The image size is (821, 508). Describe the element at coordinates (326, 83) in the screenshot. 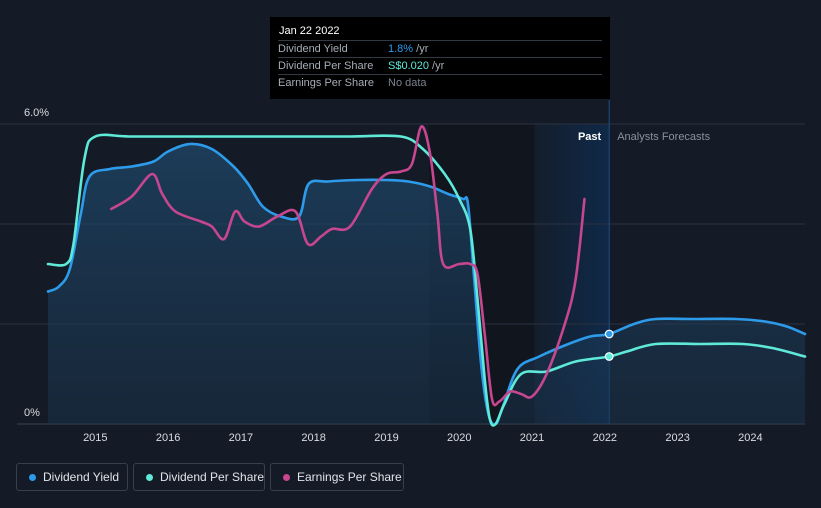

I see `tooltip-label: Earnings Per Share` at that location.